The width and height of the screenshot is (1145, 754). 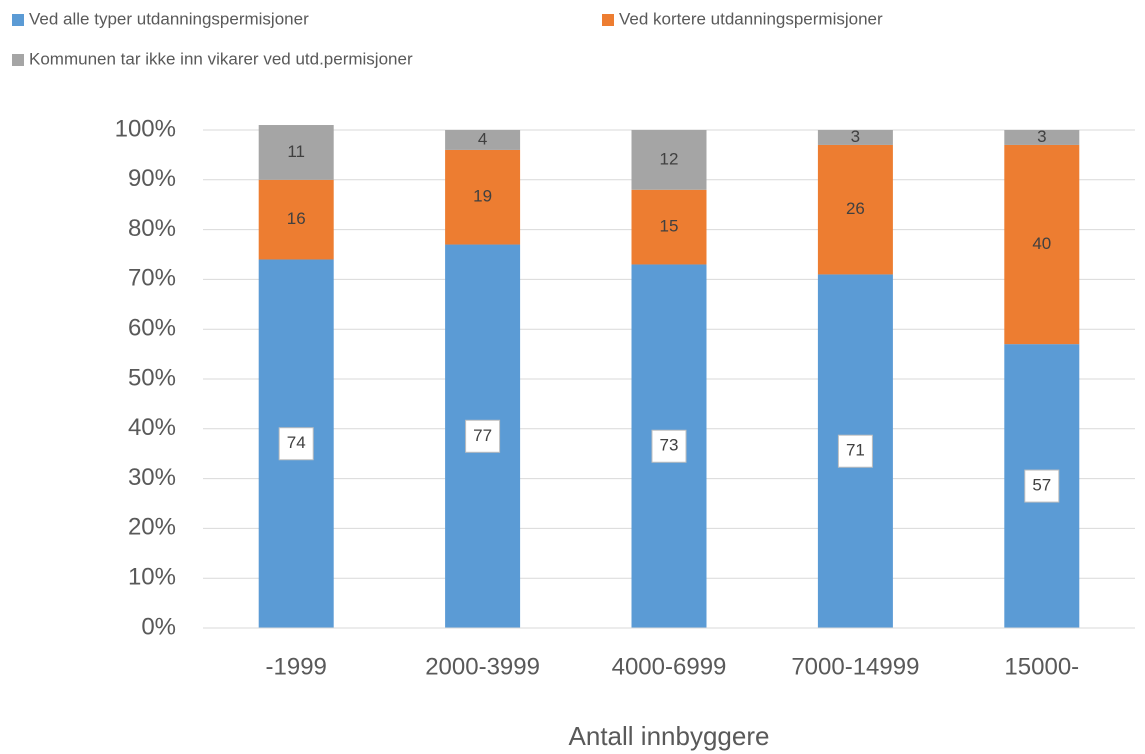 What do you see at coordinates (152, 577) in the screenshot?
I see `y-tick-label: 10%` at bounding box center [152, 577].